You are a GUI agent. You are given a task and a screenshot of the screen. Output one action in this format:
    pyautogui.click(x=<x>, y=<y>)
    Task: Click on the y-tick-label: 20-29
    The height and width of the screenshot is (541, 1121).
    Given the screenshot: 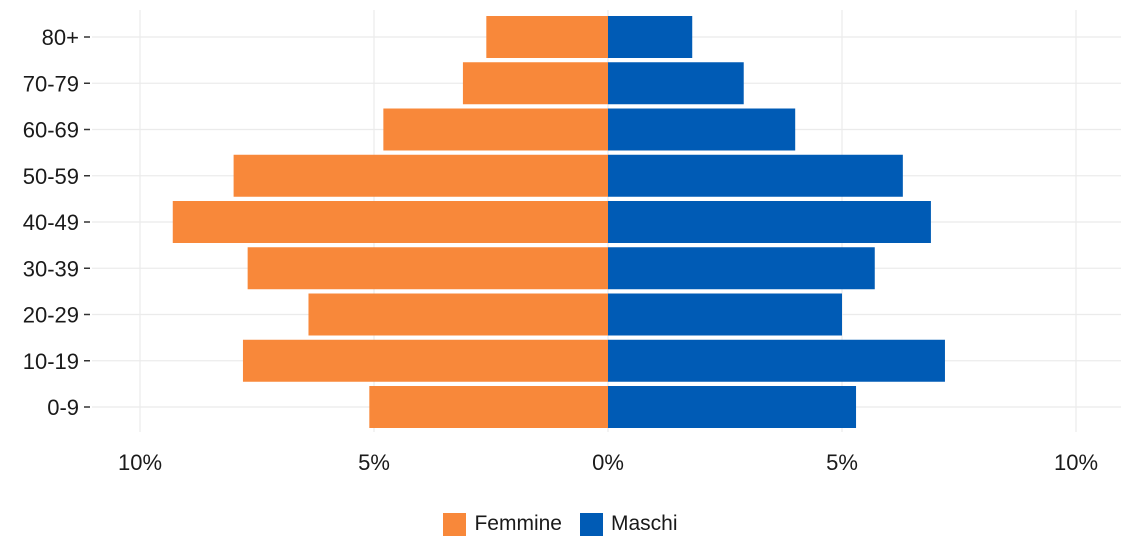 What is the action you would take?
    pyautogui.click(x=51, y=315)
    